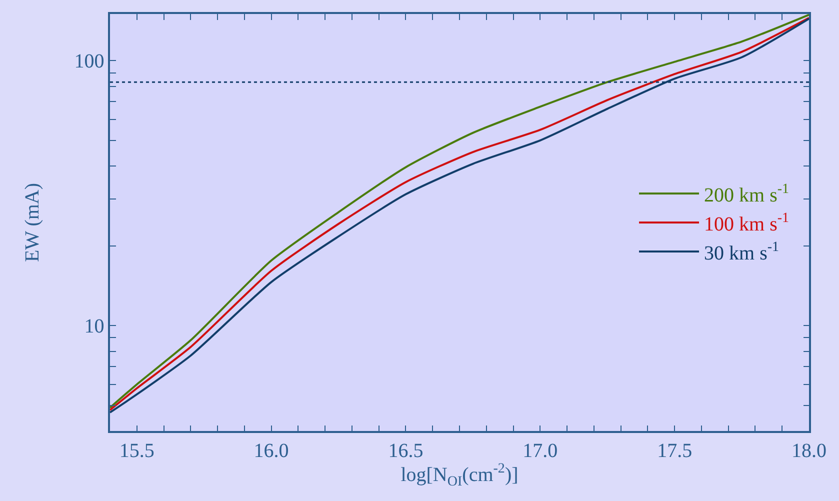 The image size is (839, 501). What do you see at coordinates (747, 223) in the screenshot?
I see `legend-label: 100 km s$^{-1}$` at bounding box center [747, 223].